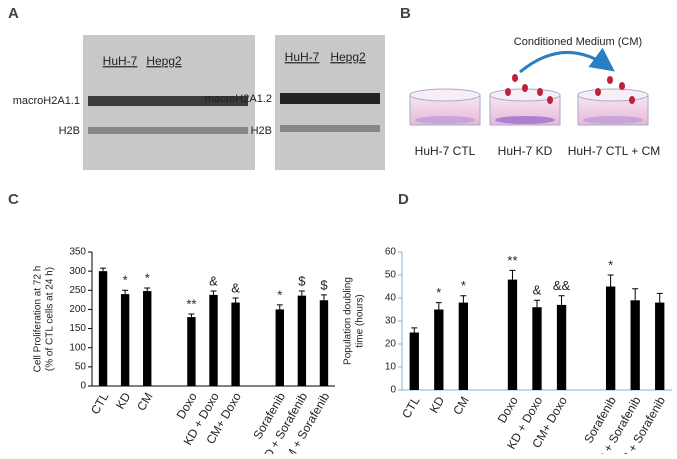 This screenshot has height=459, width=677. I want to click on protein-label: macroH2A1.1, so click(46, 101).